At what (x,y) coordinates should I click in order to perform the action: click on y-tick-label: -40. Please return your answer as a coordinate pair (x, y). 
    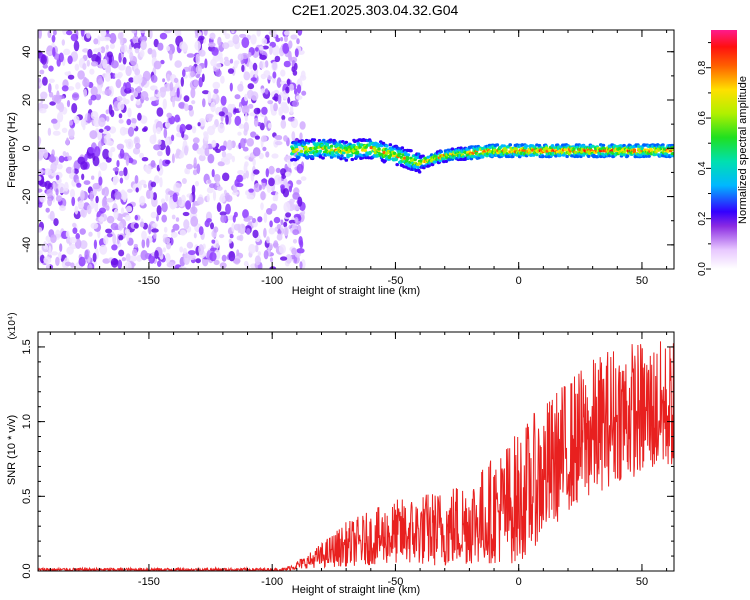
    Looking at the image, I should click on (27, 245).